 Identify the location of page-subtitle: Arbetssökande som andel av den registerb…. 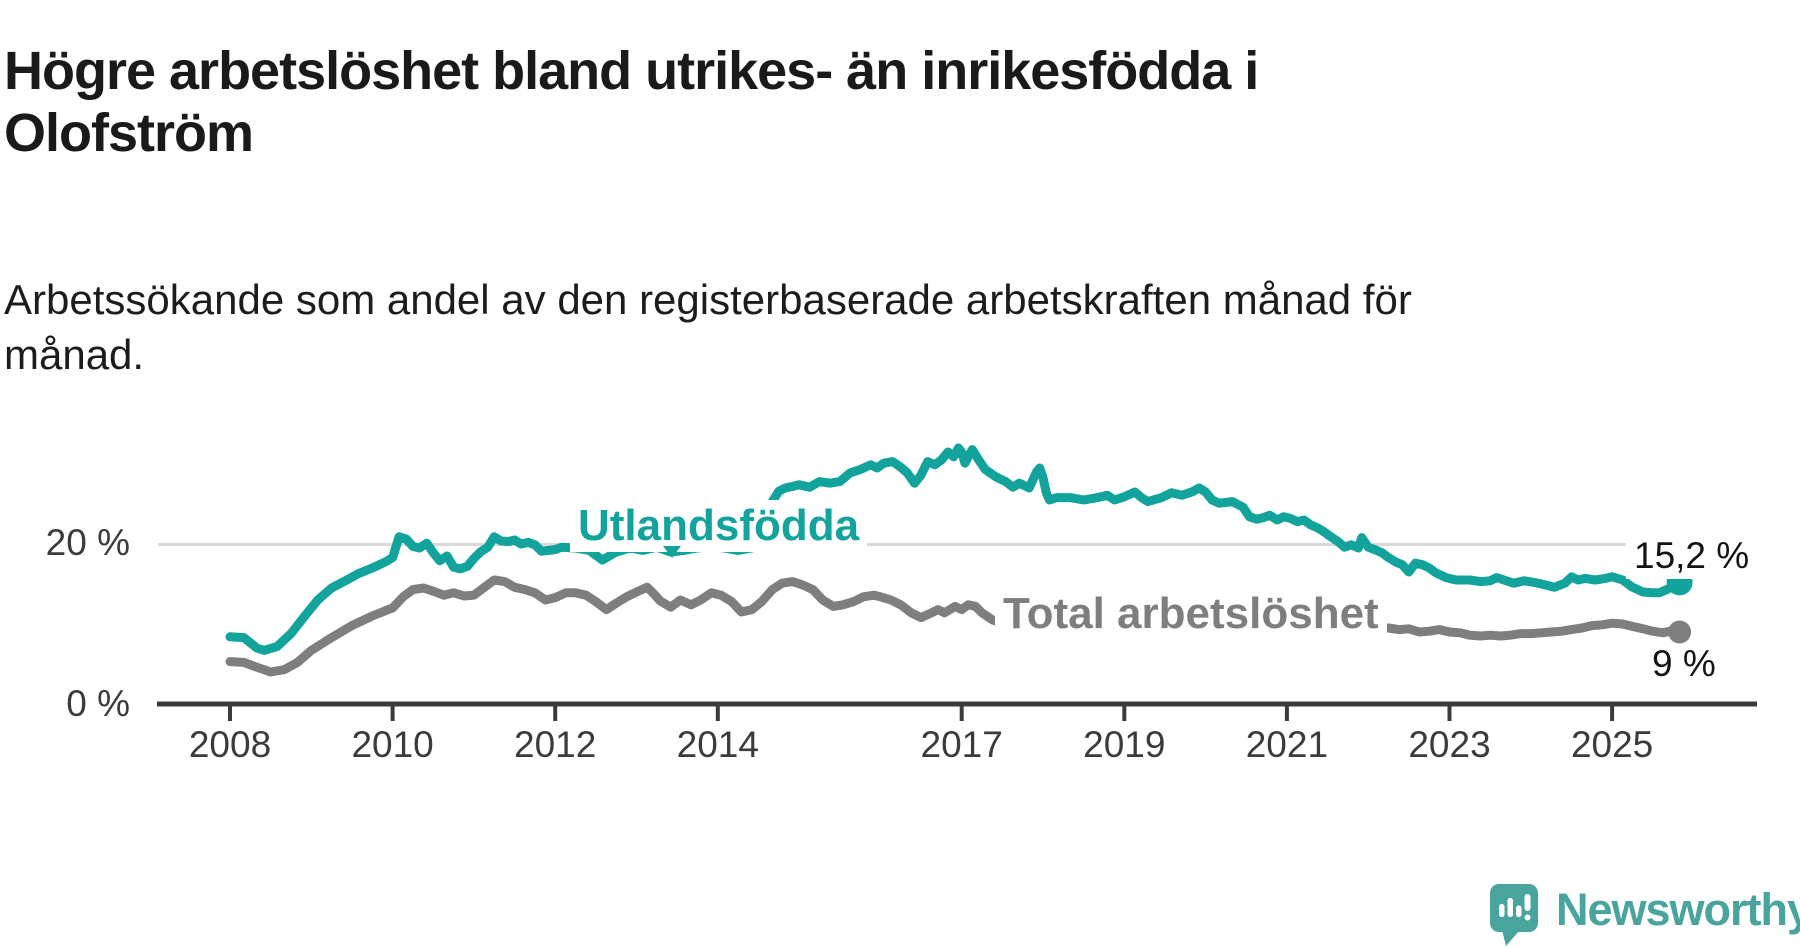
(708, 327).